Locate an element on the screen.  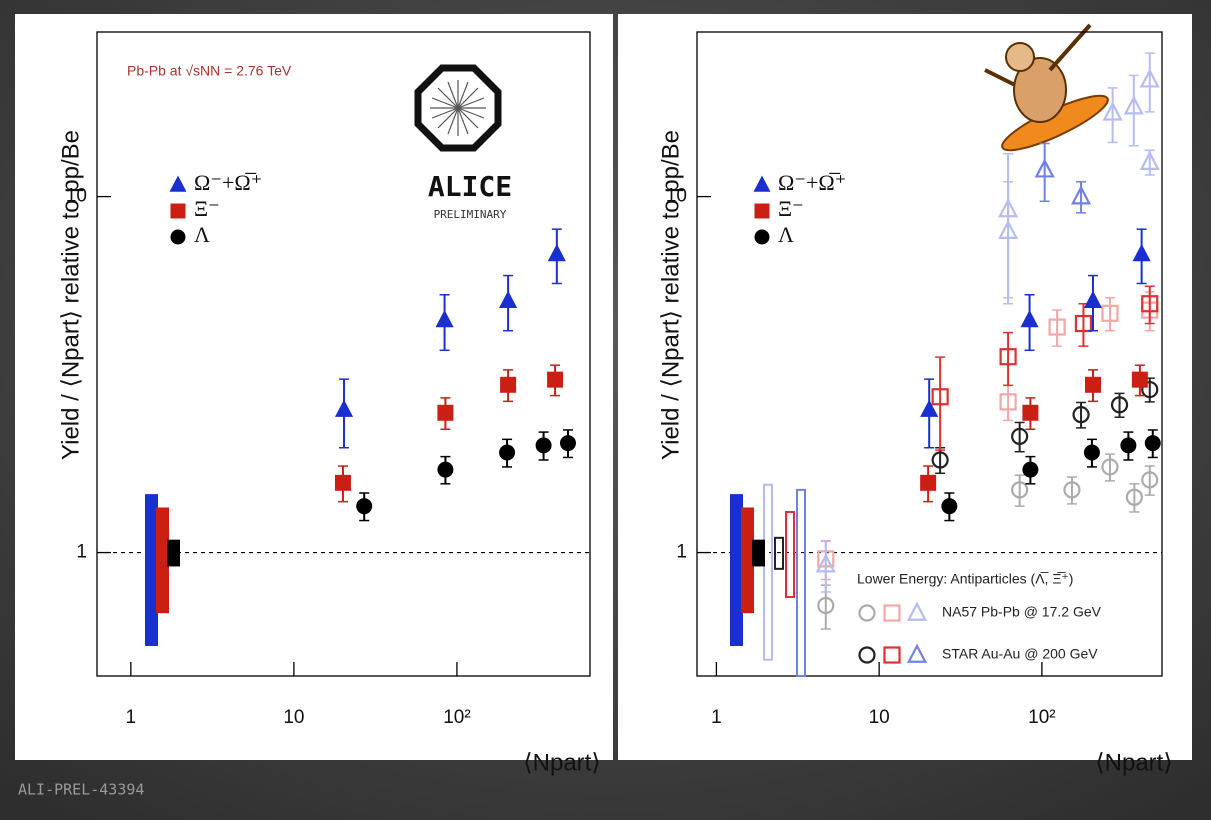
legend-label: Ω⁻+Ω̅⁺ is located at coordinates (228, 182).